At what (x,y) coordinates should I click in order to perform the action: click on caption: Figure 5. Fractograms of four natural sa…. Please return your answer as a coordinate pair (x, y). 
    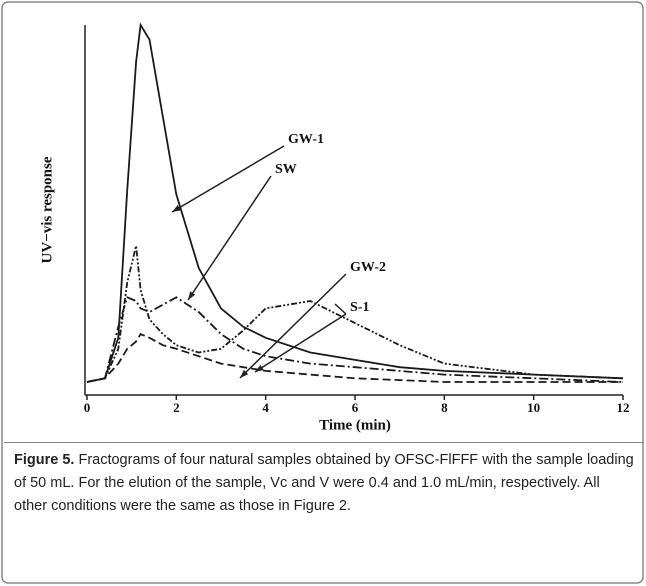
    Looking at the image, I should click on (324, 483).